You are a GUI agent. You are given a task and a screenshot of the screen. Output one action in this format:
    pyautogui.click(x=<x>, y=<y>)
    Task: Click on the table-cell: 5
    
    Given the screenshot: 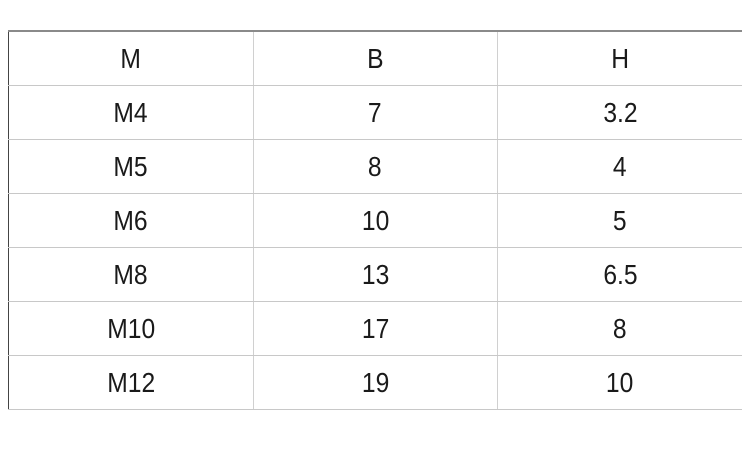 What is the action you would take?
    pyautogui.click(x=619, y=220)
    